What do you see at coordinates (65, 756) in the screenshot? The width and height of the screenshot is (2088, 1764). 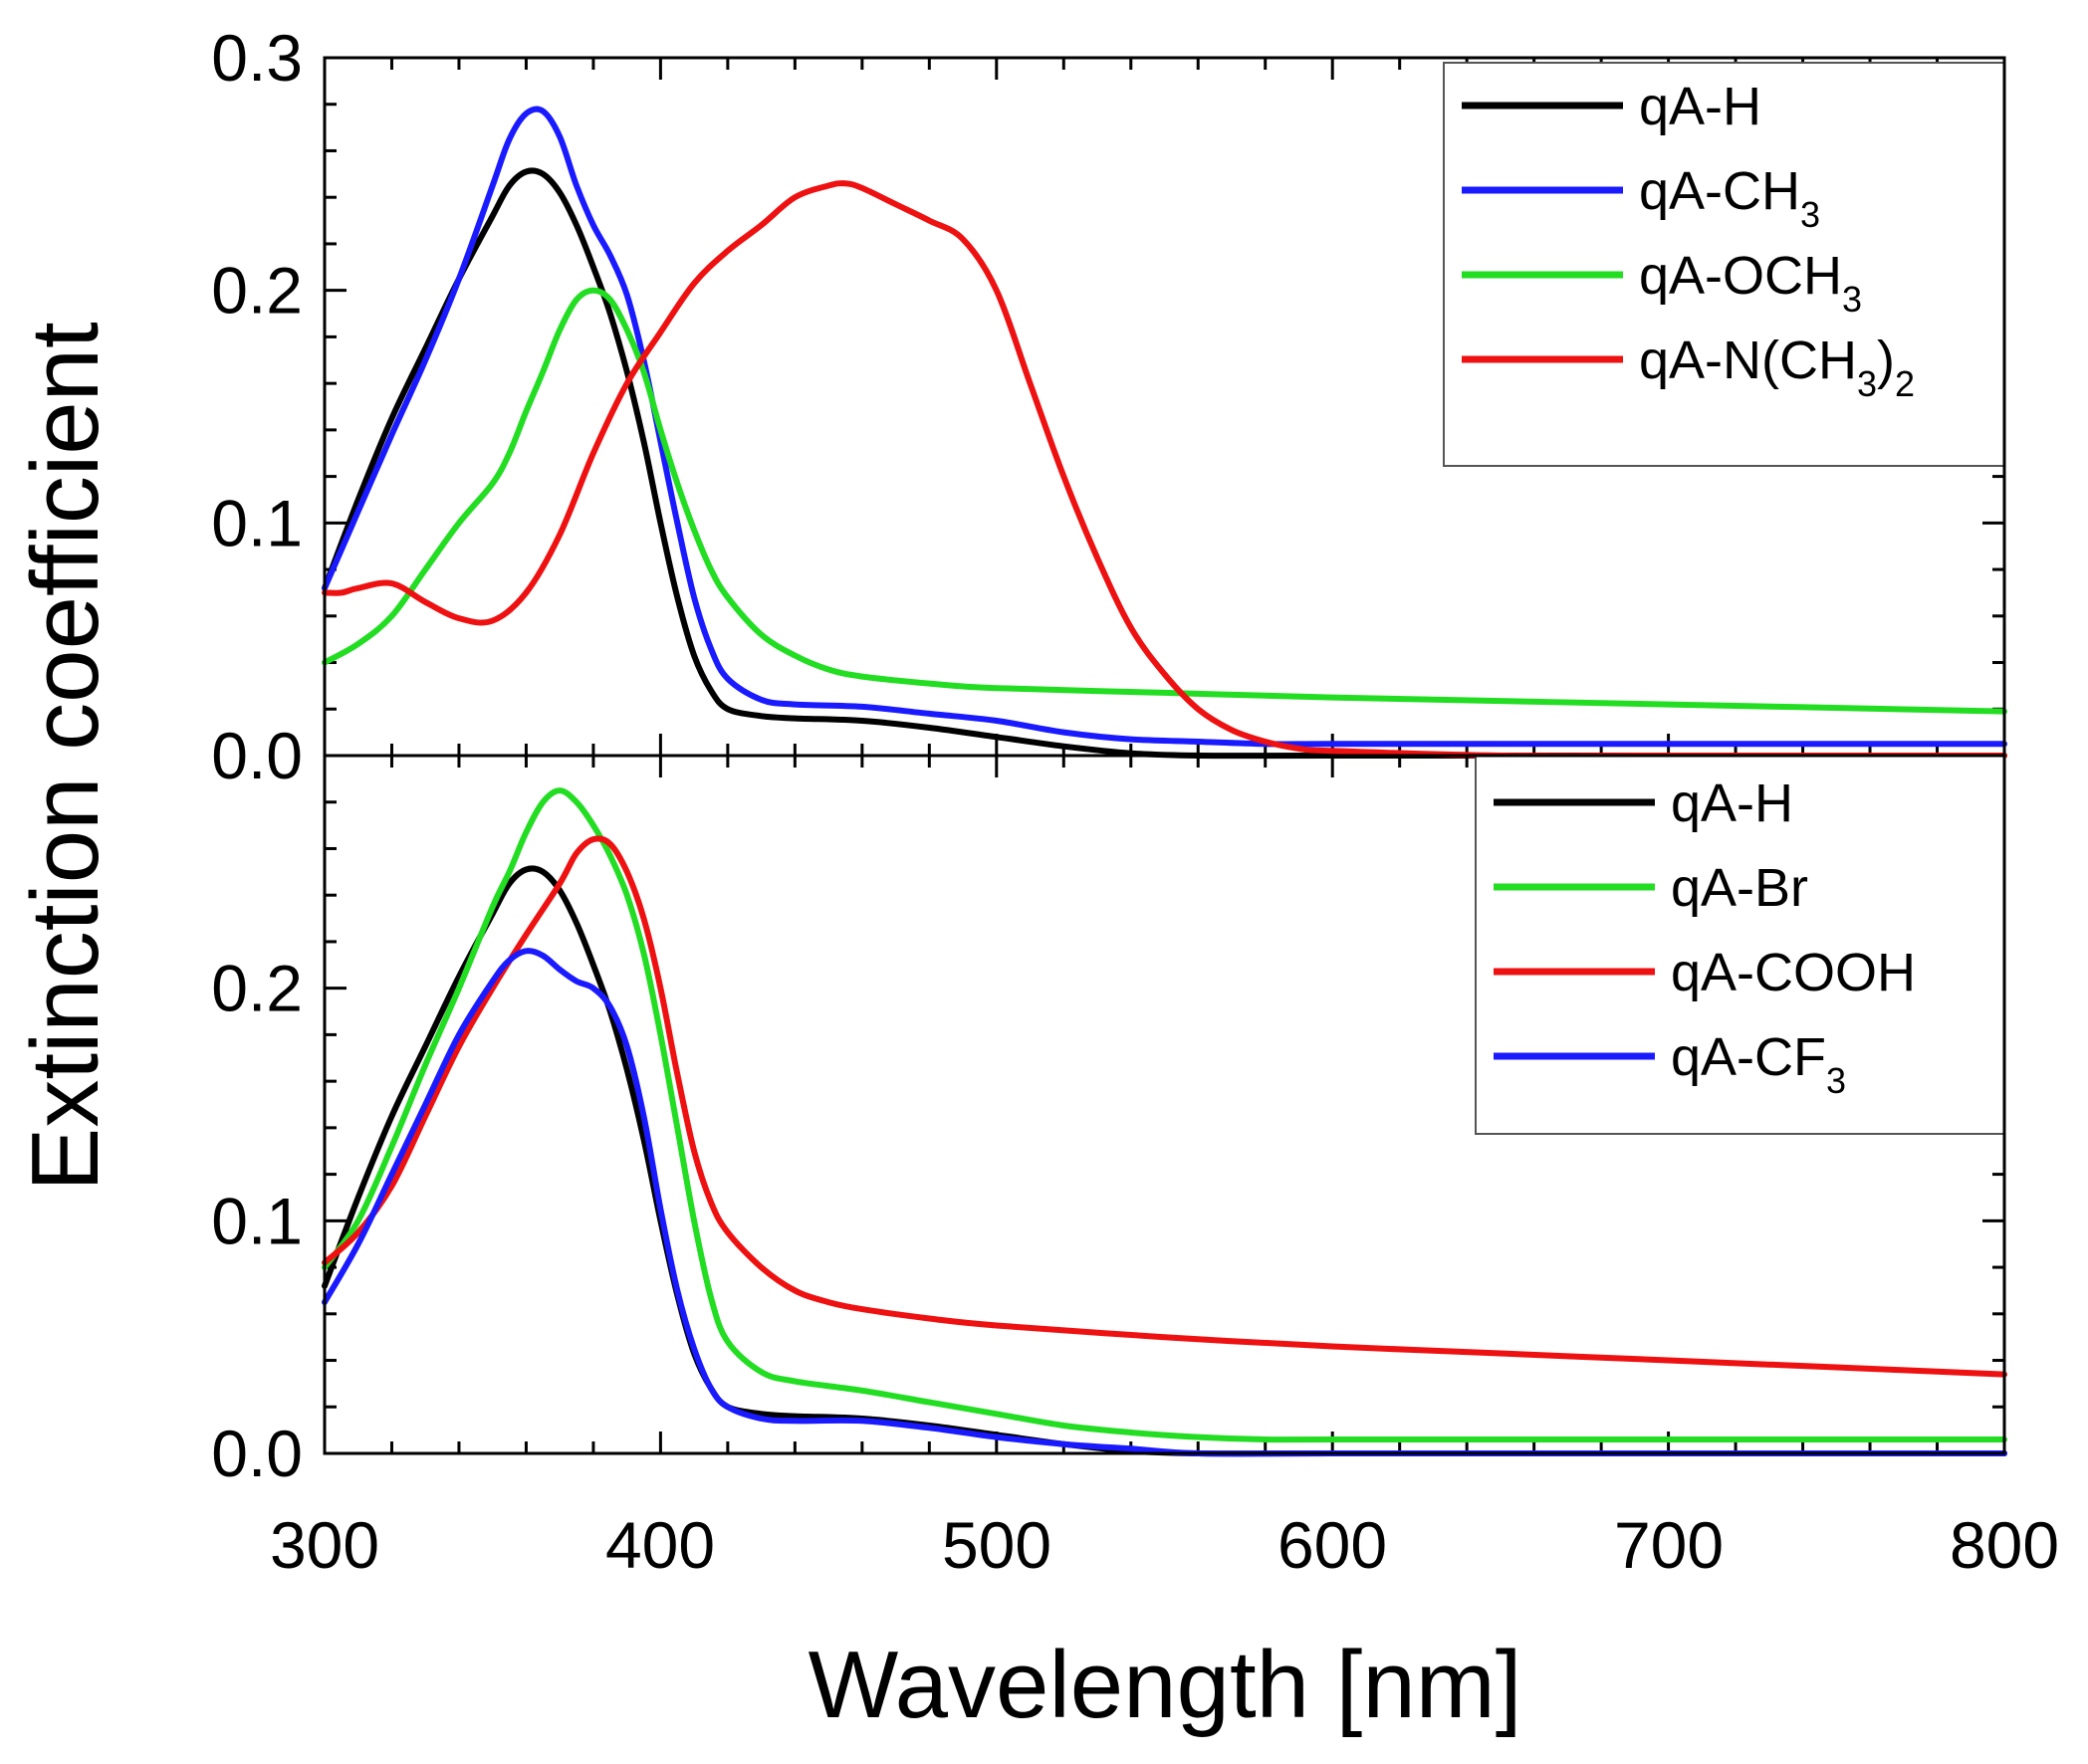 I see `y-axis-title: Extinction coefficient` at bounding box center [65, 756].